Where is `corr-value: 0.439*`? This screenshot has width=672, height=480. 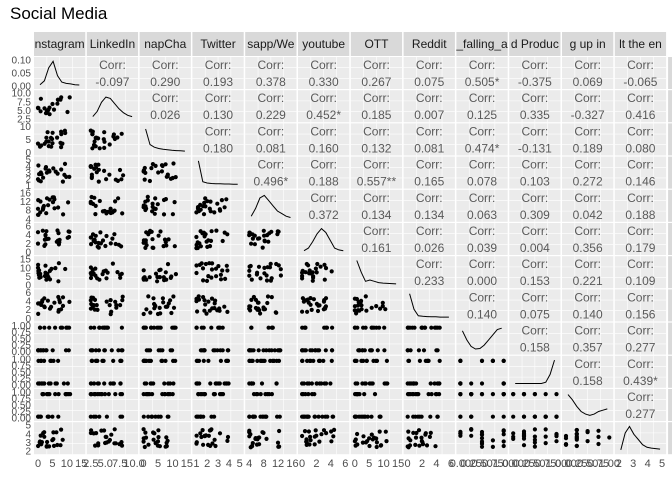 corr-value: 0.439* is located at coordinates (640, 381).